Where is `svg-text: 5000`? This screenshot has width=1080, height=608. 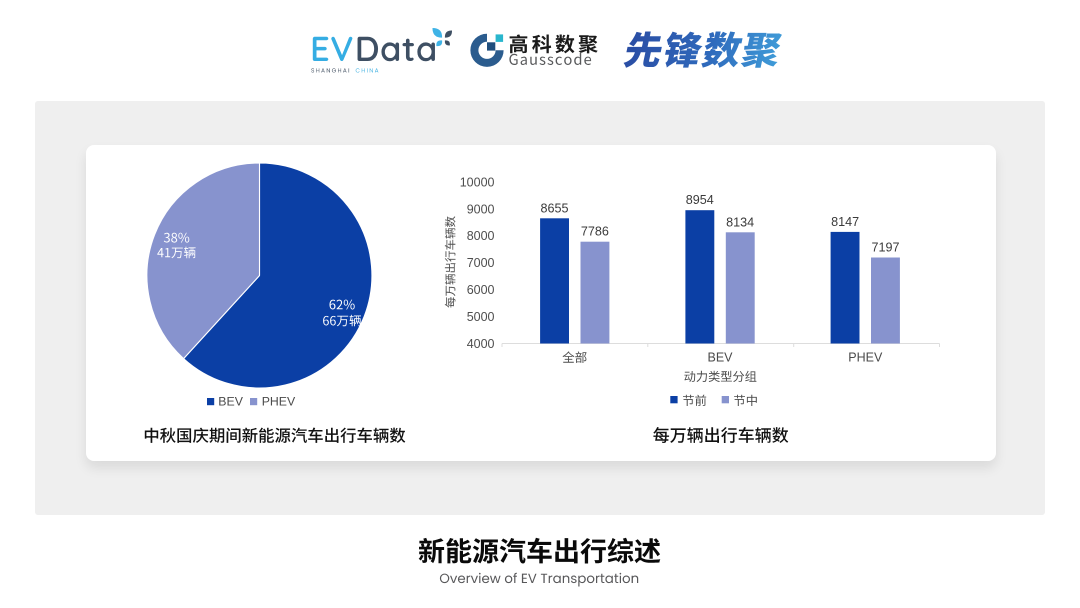 svg-text: 5000 is located at coordinates (481, 317).